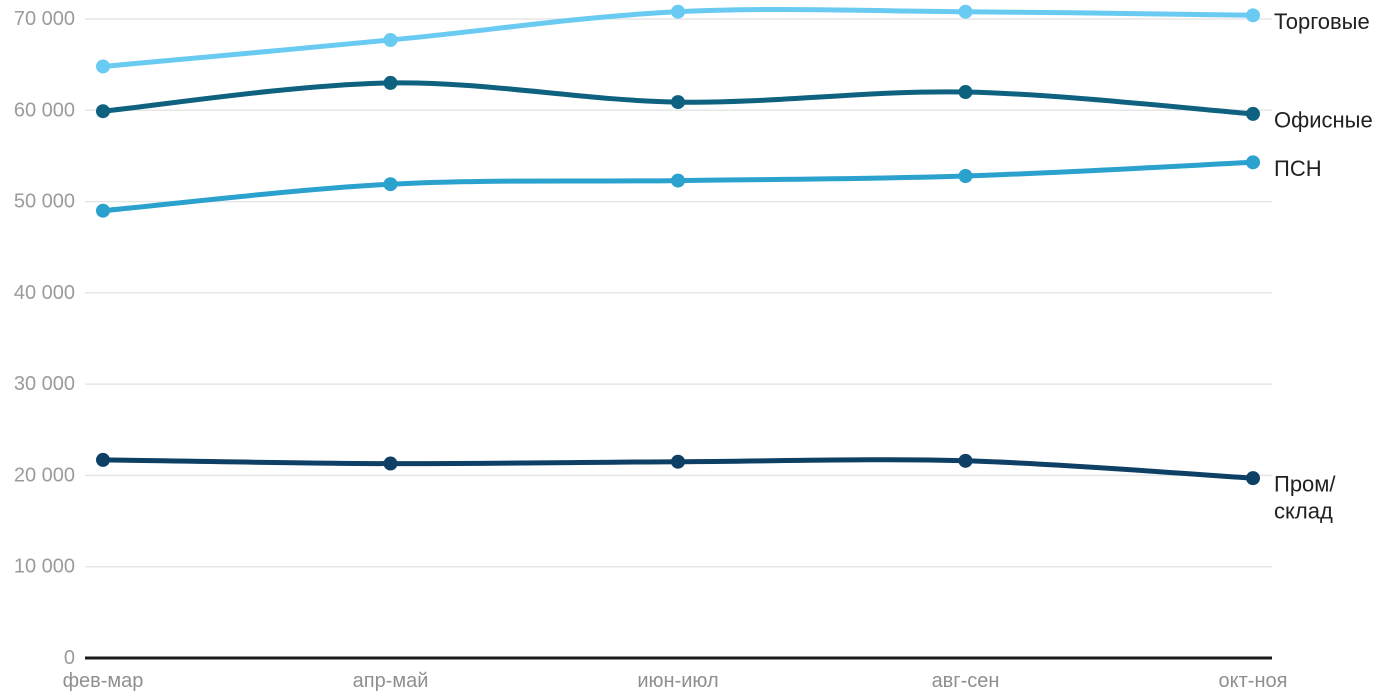 The height and width of the screenshot is (700, 1400). Describe the element at coordinates (1322, 21) in the screenshot. I see `series-label-torgovye: Торговые` at that location.